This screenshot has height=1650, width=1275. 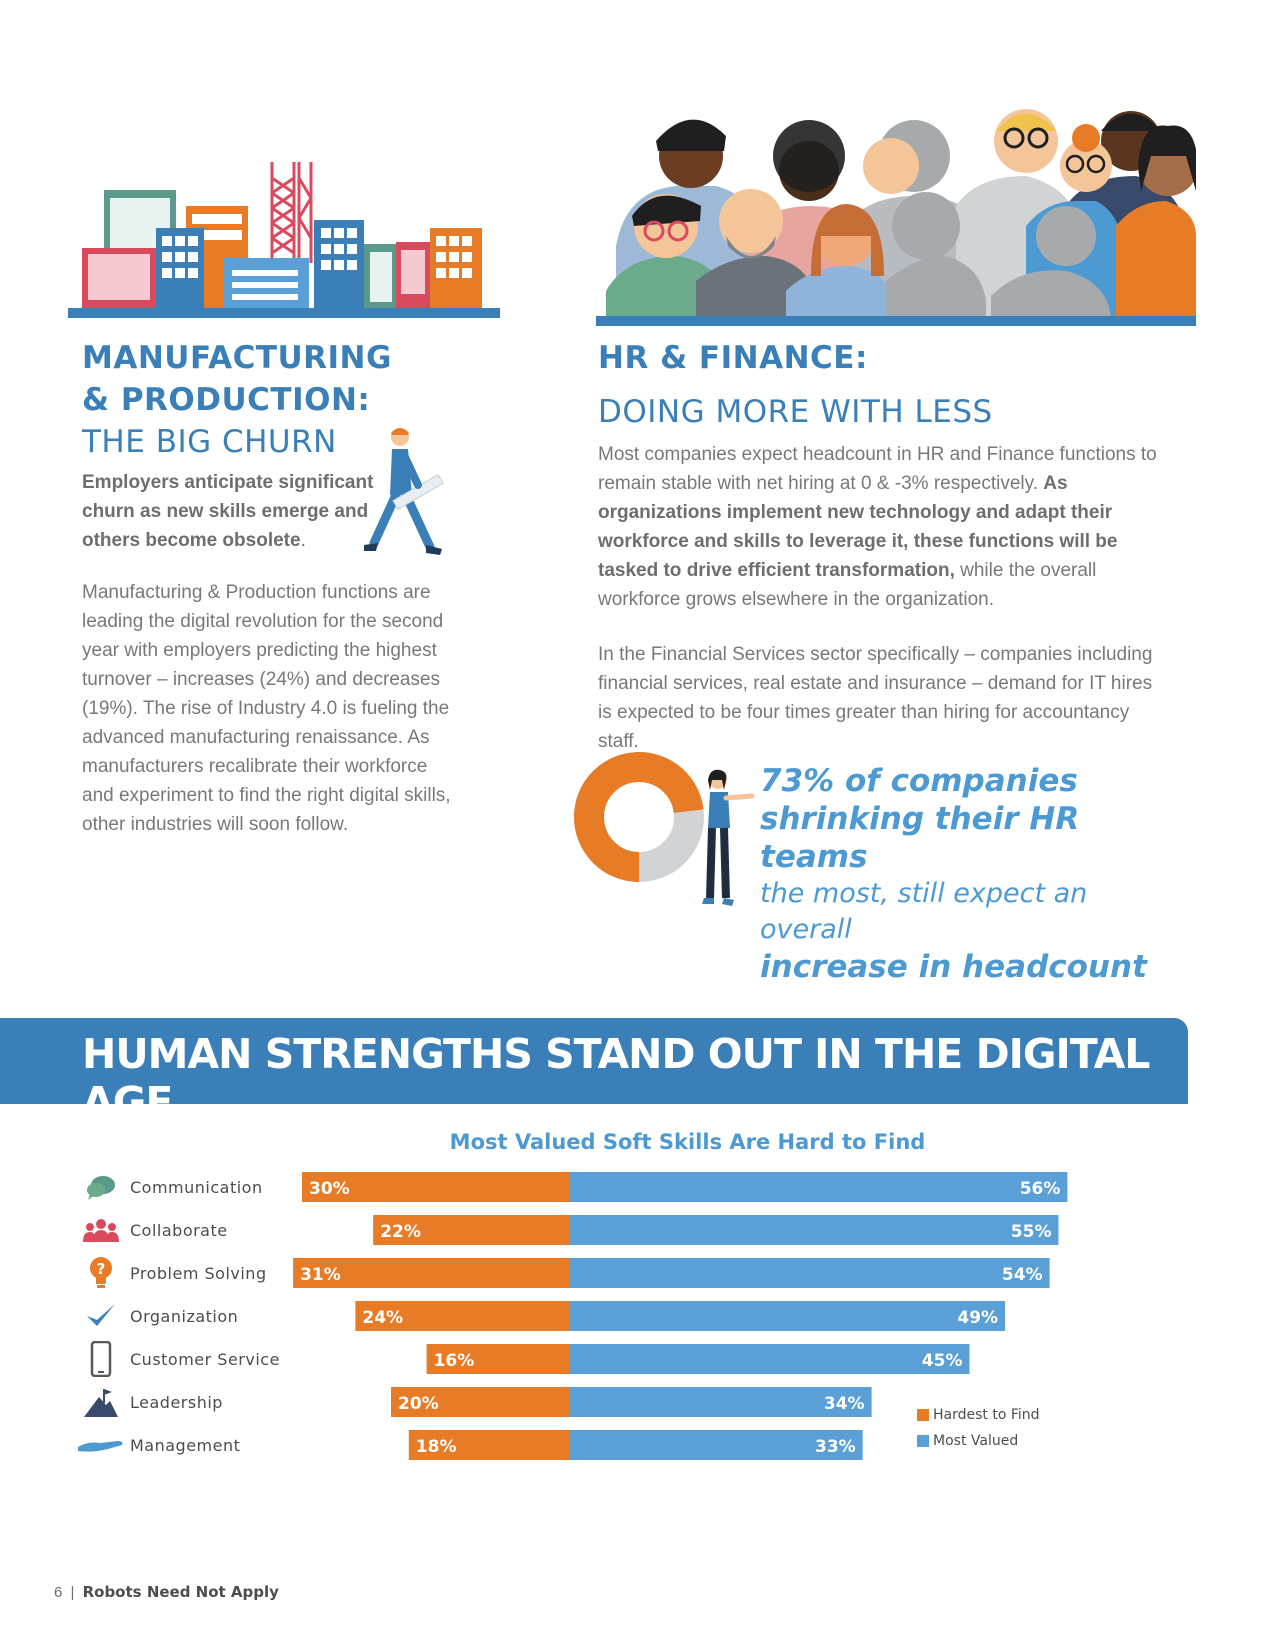 I want to click on category-label: Leadership, so click(x=176, y=1402).